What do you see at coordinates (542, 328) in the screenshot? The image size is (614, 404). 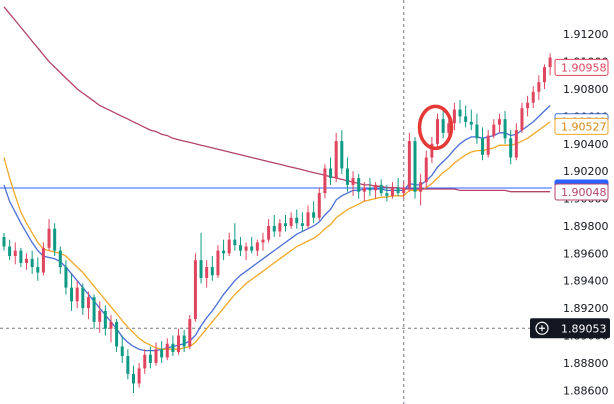 I see `plus-circle-icon` at bounding box center [542, 328].